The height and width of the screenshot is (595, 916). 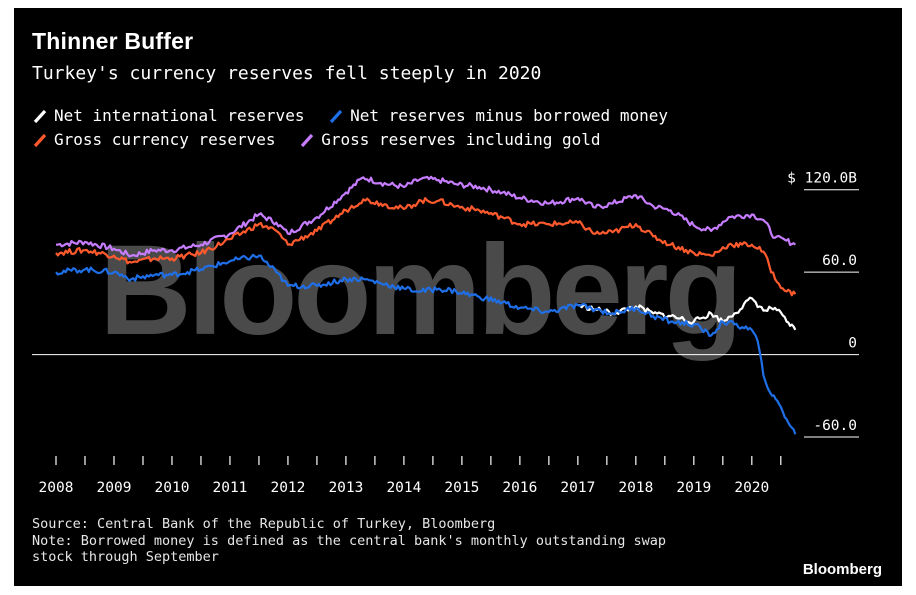 I want to click on x-tick-label: 2011, so click(x=229, y=488).